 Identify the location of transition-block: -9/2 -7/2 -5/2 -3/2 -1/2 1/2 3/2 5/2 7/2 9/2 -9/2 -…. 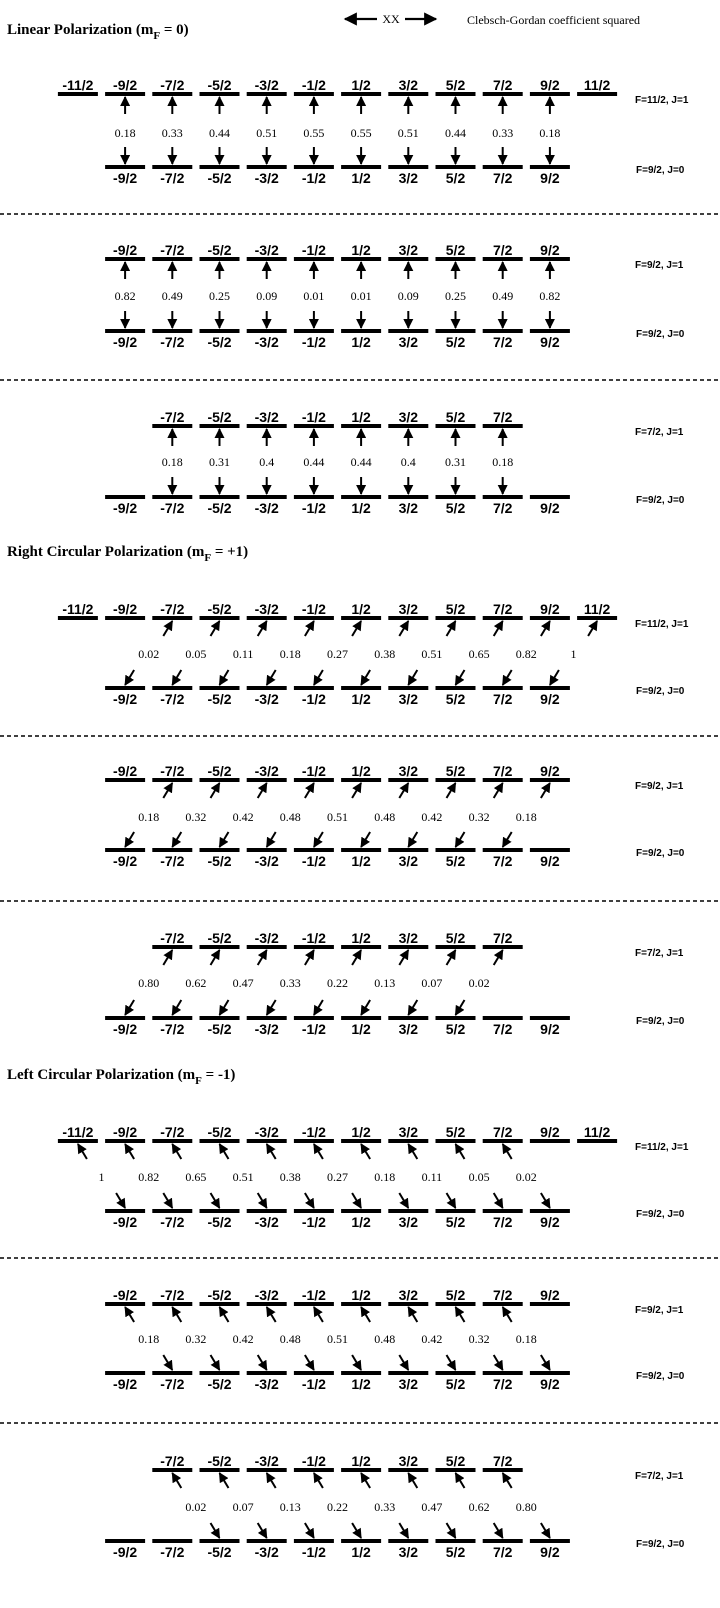
(395, 296).